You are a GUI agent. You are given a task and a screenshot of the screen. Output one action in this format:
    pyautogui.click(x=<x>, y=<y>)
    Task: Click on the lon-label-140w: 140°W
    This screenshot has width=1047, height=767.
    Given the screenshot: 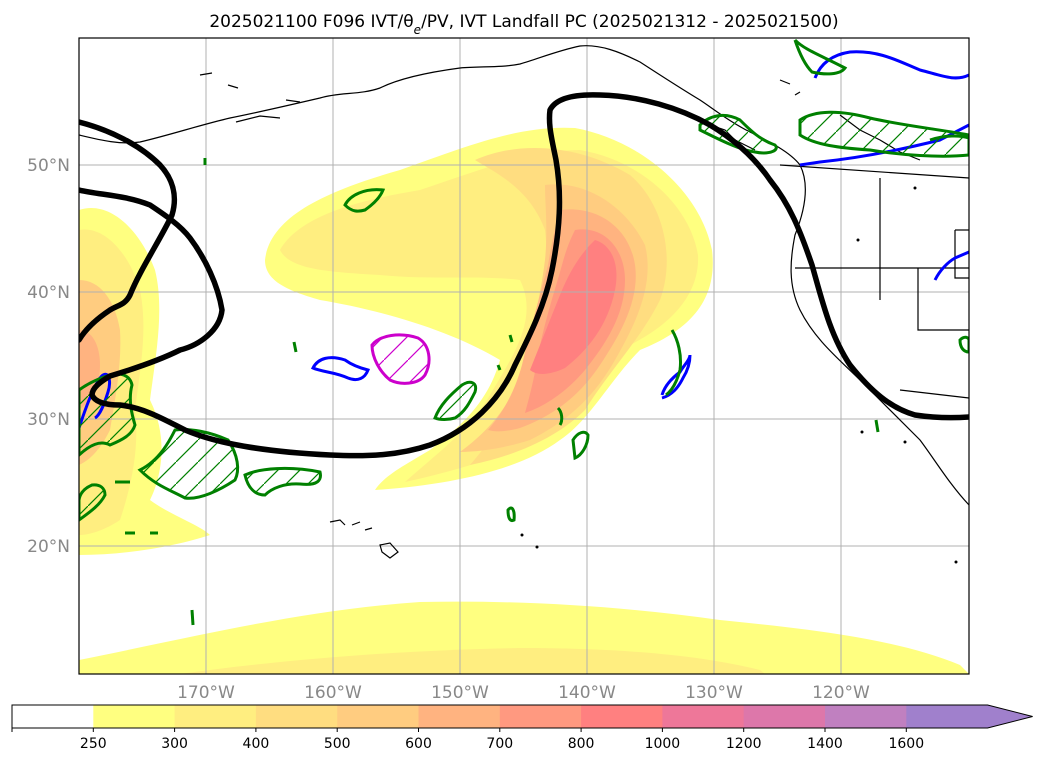 What is the action you would take?
    pyautogui.click(x=587, y=693)
    